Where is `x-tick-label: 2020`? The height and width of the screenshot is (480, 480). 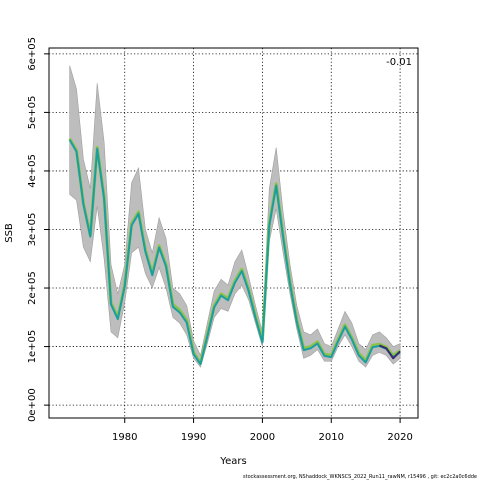
x-tick-label: 2020 is located at coordinates (399, 437).